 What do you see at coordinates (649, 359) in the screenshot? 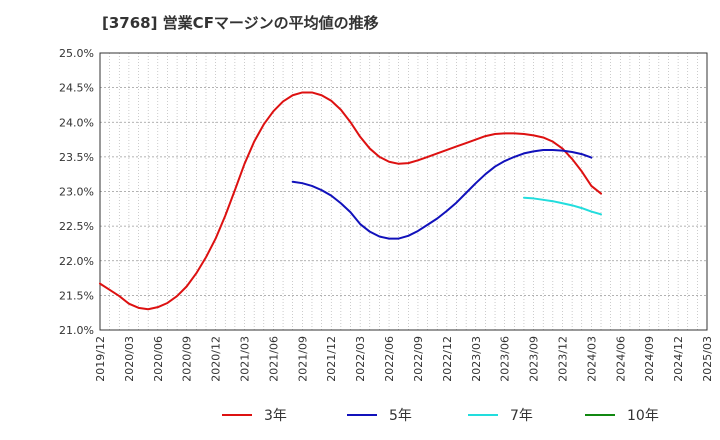
I see `x-tick-label: 2024/09` at bounding box center [649, 359].